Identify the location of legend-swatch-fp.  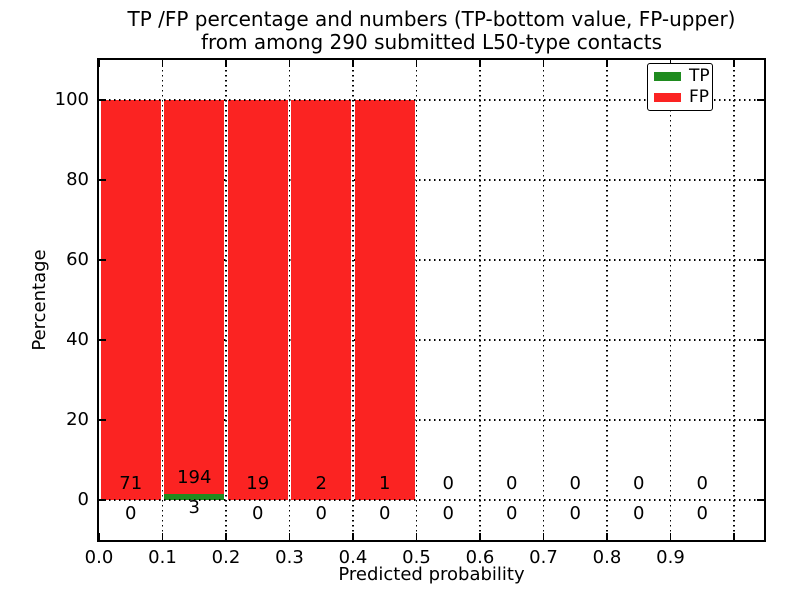
(667, 97).